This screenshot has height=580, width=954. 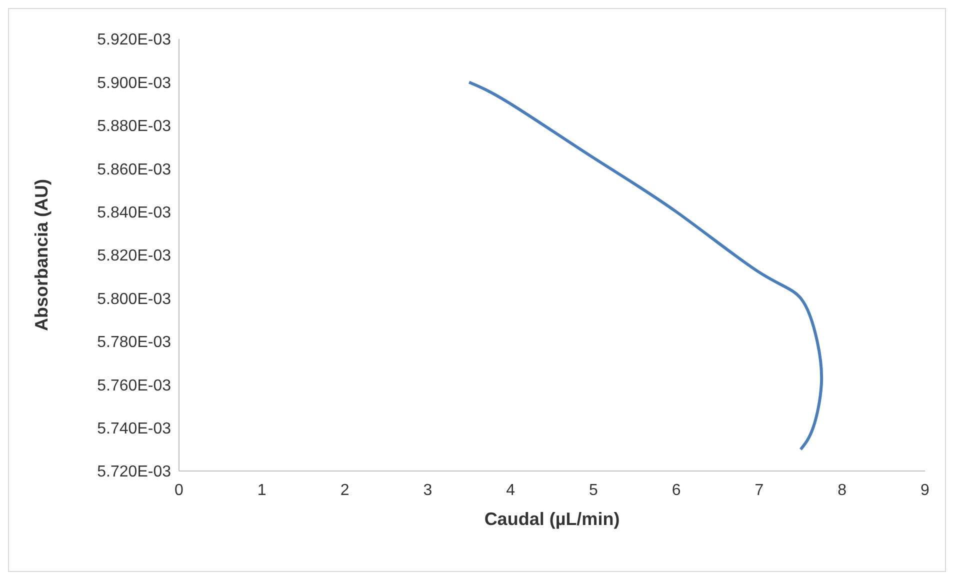 I want to click on y-tick-label: 5.780E-03, so click(x=134, y=343).